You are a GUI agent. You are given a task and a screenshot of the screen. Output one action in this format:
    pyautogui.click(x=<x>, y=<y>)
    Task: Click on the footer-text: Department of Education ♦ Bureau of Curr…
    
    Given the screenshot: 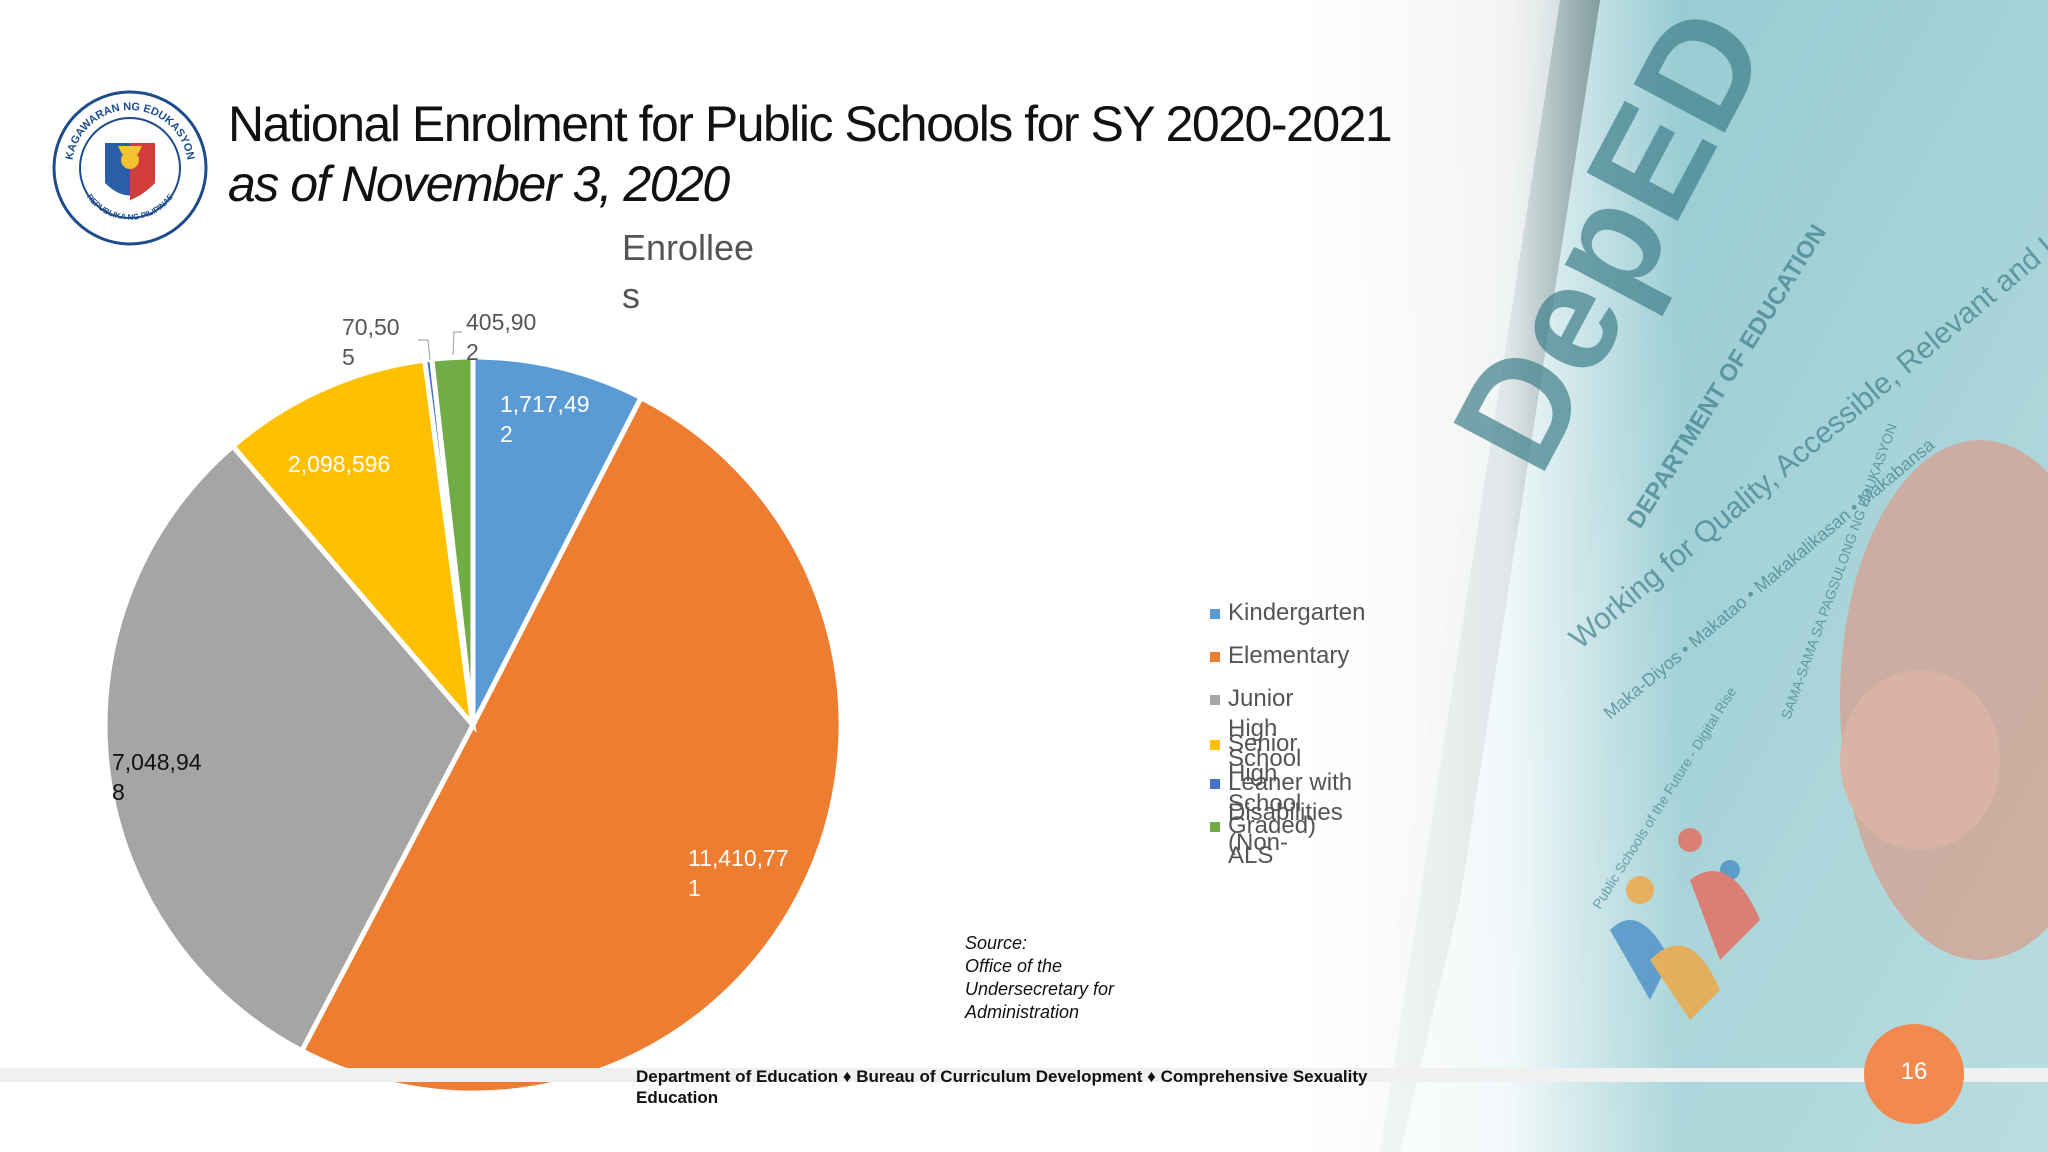 What is the action you would take?
    pyautogui.click(x=1002, y=1087)
    